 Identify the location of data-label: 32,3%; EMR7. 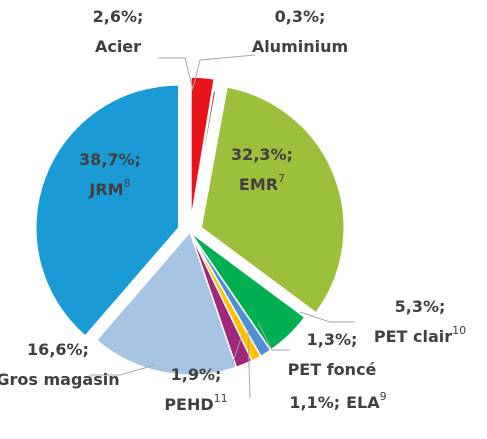
(262, 169).